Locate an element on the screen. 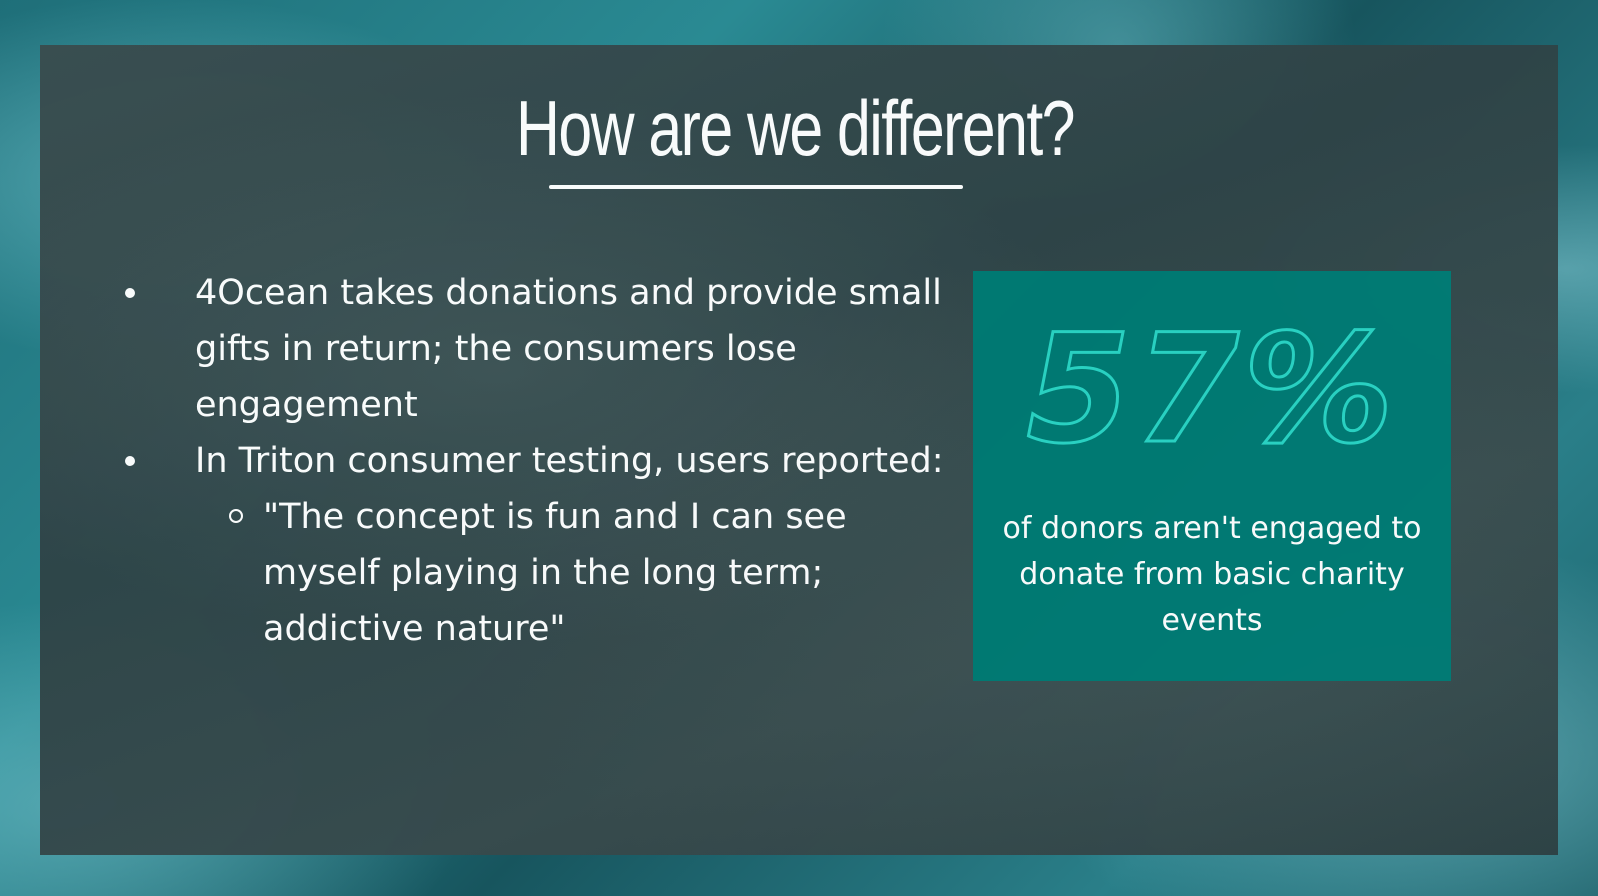 The height and width of the screenshot is (896, 1598). title-underline is located at coordinates (756, 187).